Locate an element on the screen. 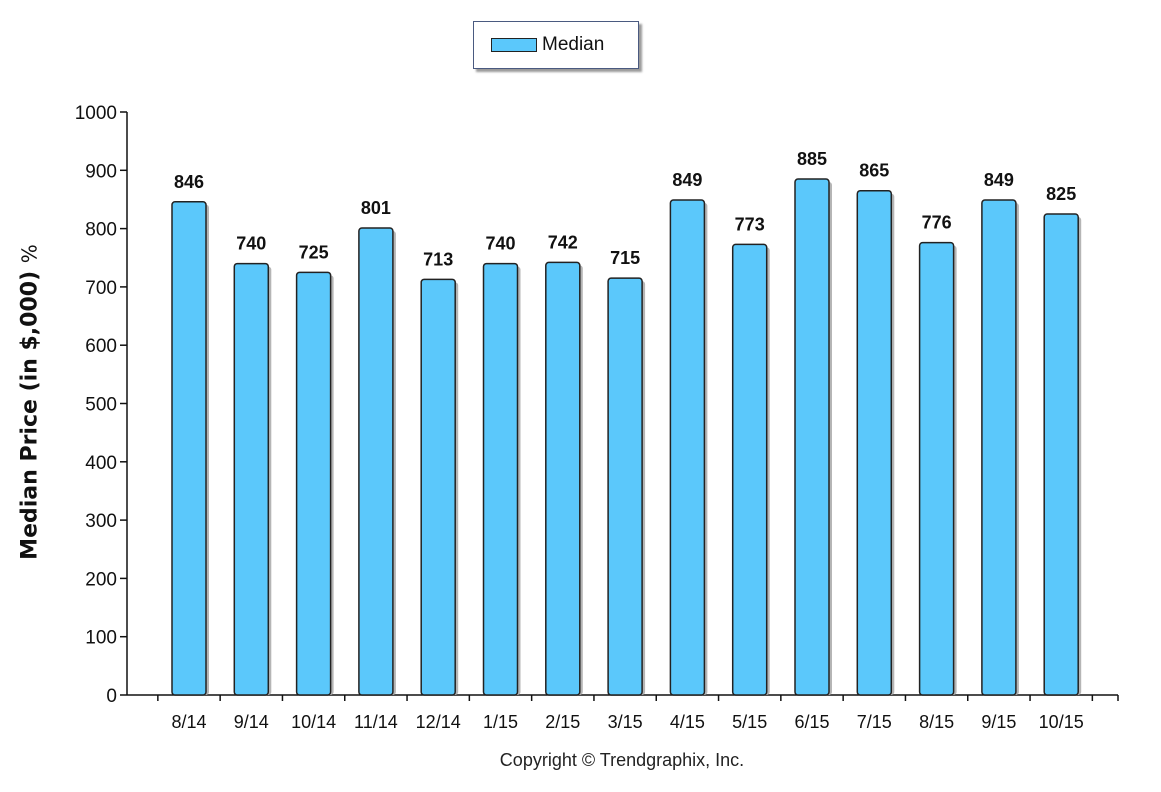  x-tick-label: 3/15 is located at coordinates (625, 722).